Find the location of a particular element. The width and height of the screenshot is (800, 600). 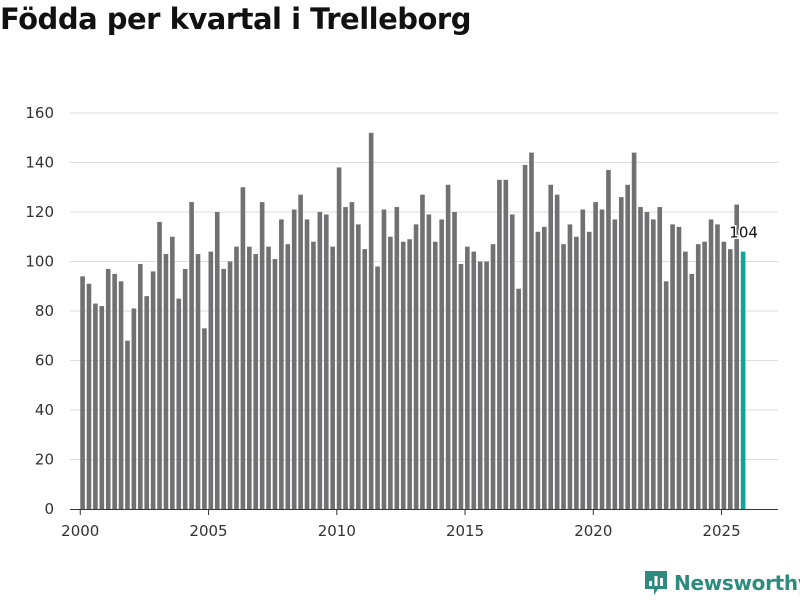

last-value-label: 104 is located at coordinates (743, 233).